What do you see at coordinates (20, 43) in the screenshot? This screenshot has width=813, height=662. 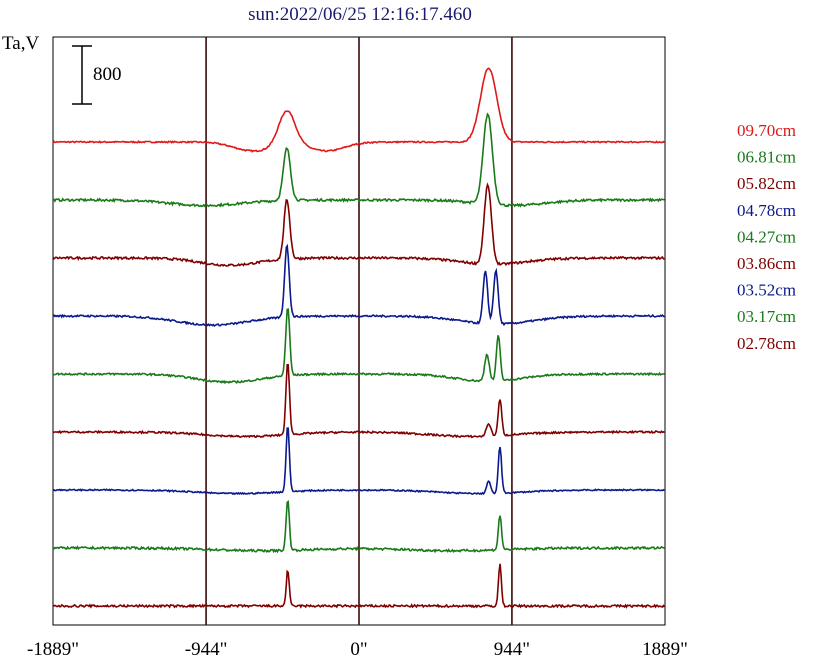 I see `y-axis-label: Ta,V` at bounding box center [20, 43].